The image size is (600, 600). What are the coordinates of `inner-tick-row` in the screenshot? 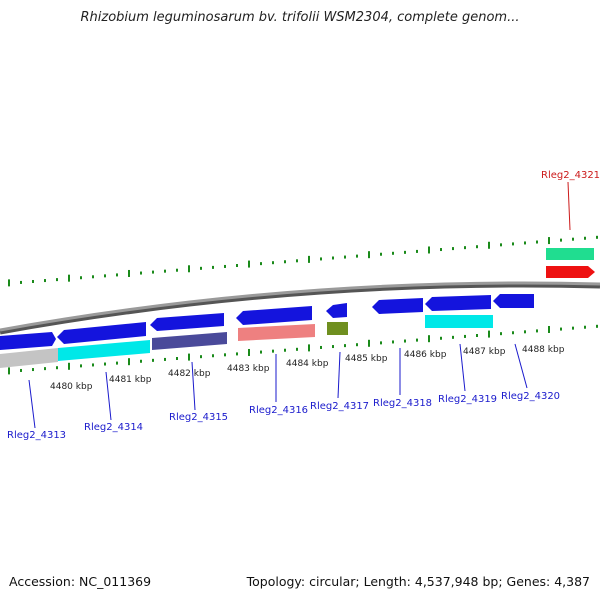 It's located at (303, 349).